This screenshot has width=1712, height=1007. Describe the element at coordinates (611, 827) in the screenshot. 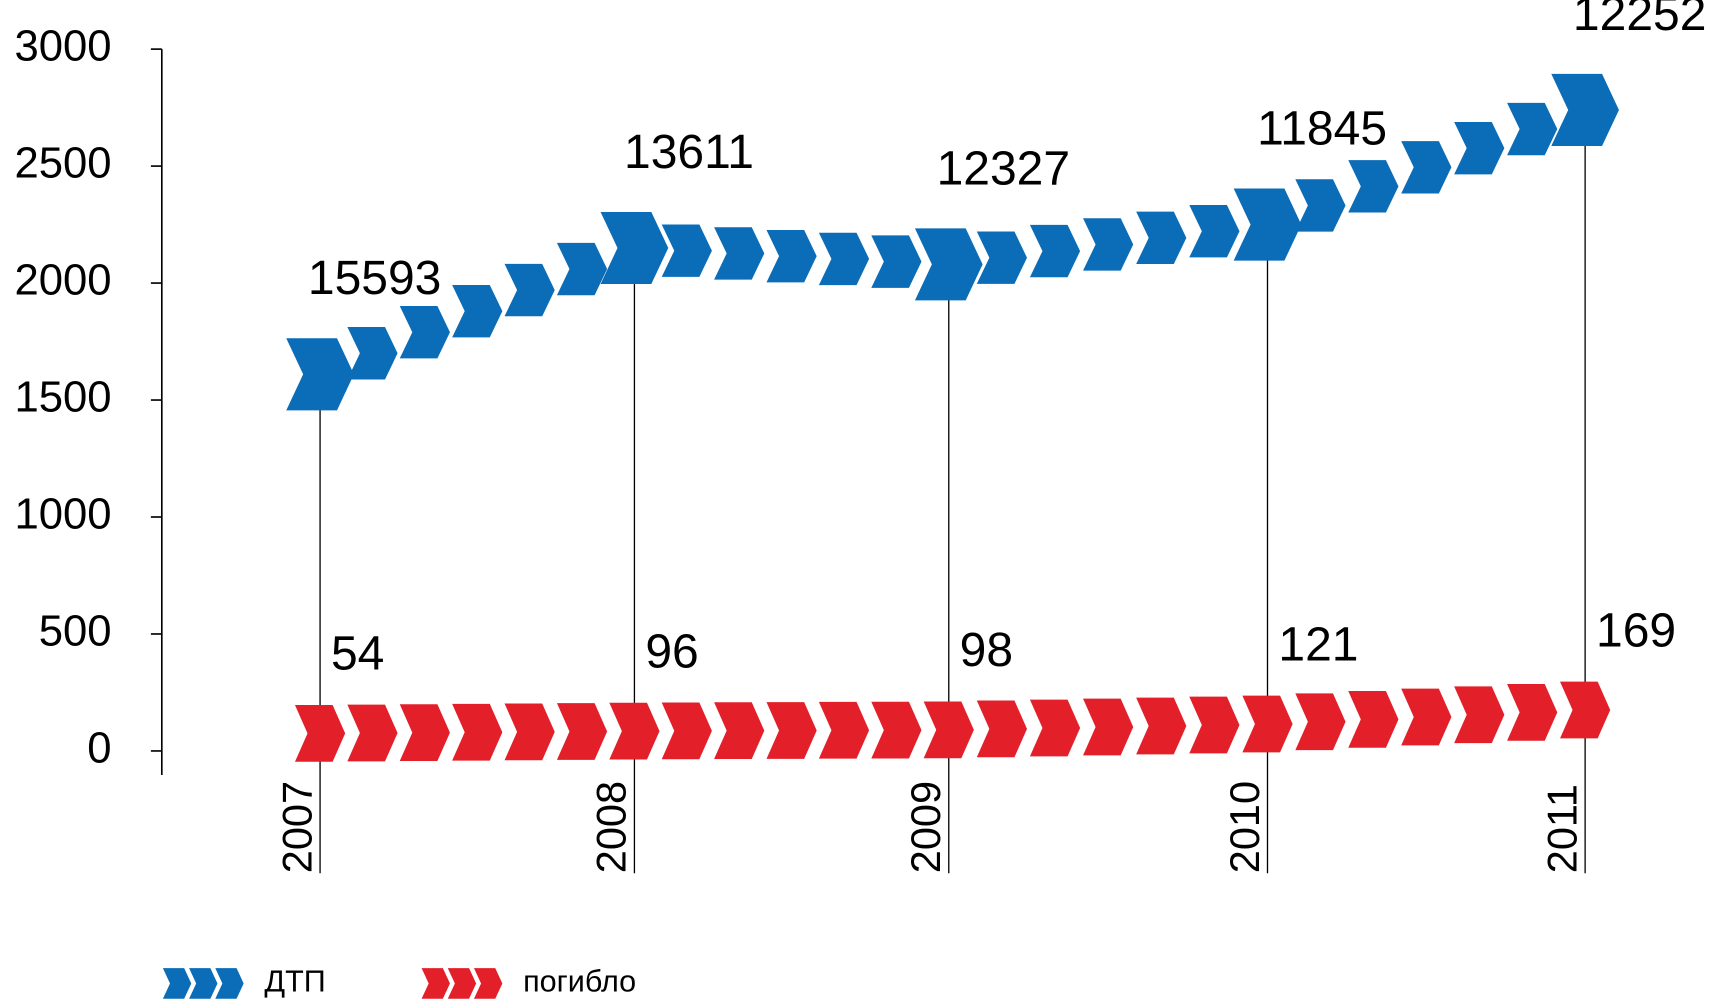

I see `x-tick-label: 2008` at that location.